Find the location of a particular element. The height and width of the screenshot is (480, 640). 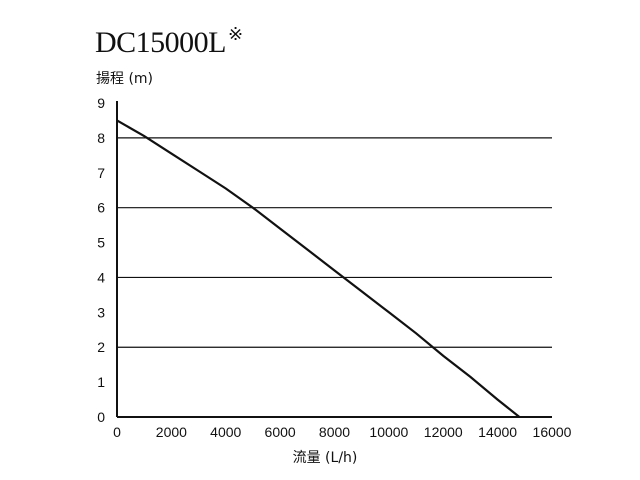

x-tick-label: 0 is located at coordinates (117, 432).